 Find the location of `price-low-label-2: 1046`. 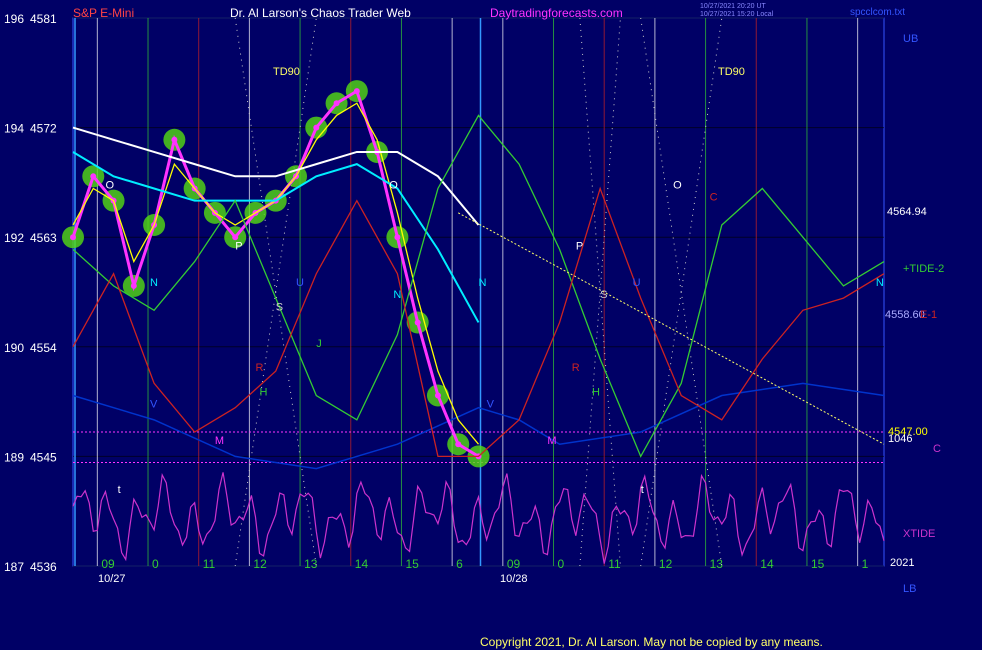

price-low-label-2: 1046 is located at coordinates (900, 439).